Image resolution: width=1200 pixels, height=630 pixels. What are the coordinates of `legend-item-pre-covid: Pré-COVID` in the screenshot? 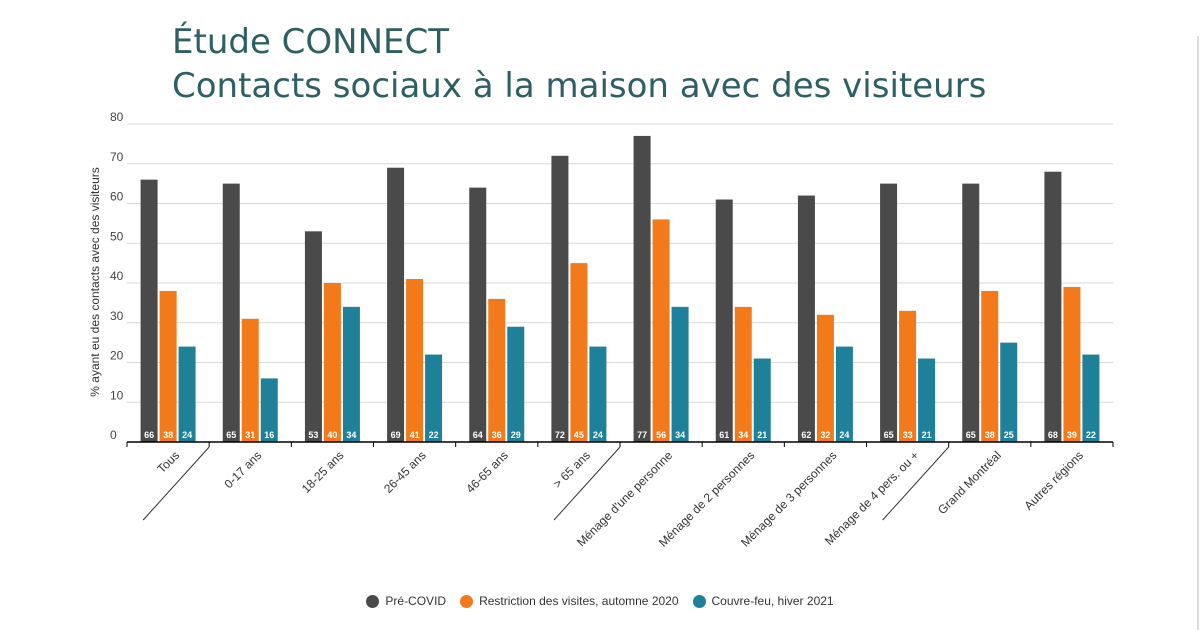 It's located at (406, 601).